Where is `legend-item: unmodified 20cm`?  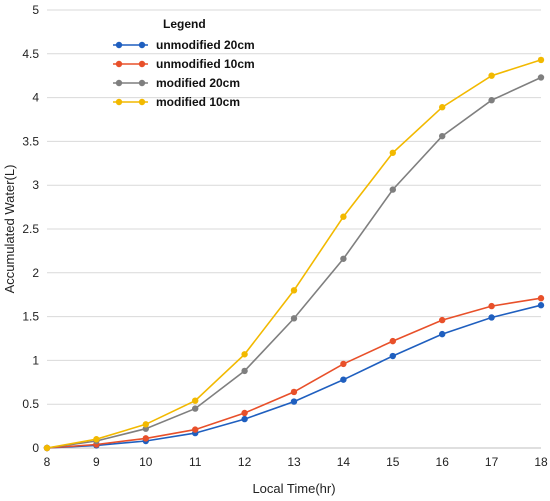
legend-item: unmodified 20cm is located at coordinates (184, 45).